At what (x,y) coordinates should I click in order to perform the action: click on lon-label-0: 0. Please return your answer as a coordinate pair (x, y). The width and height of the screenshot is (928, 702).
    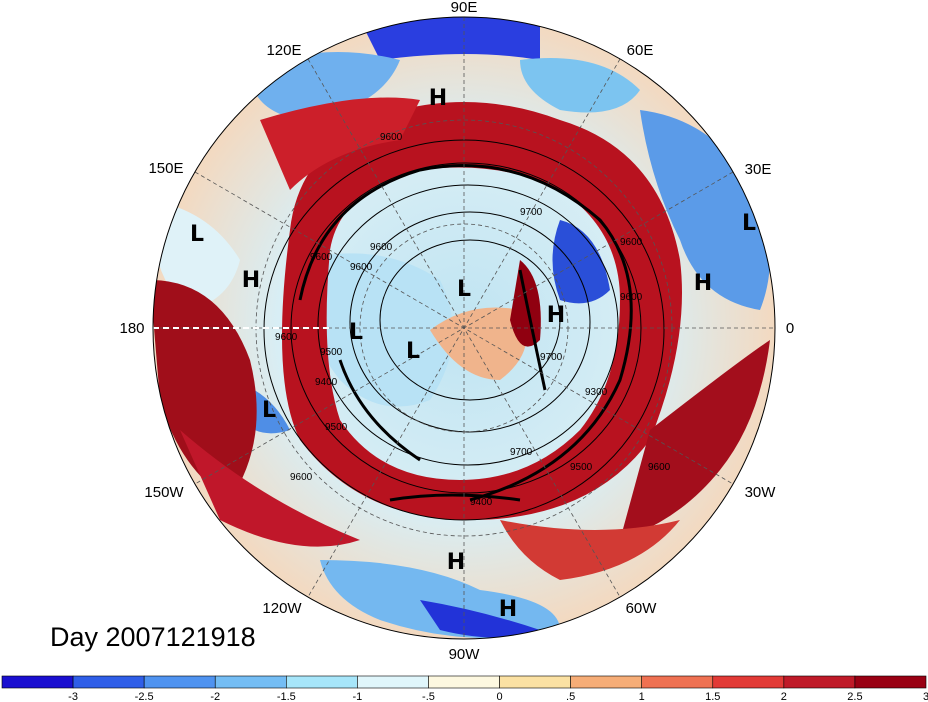
    Looking at the image, I should click on (790, 328).